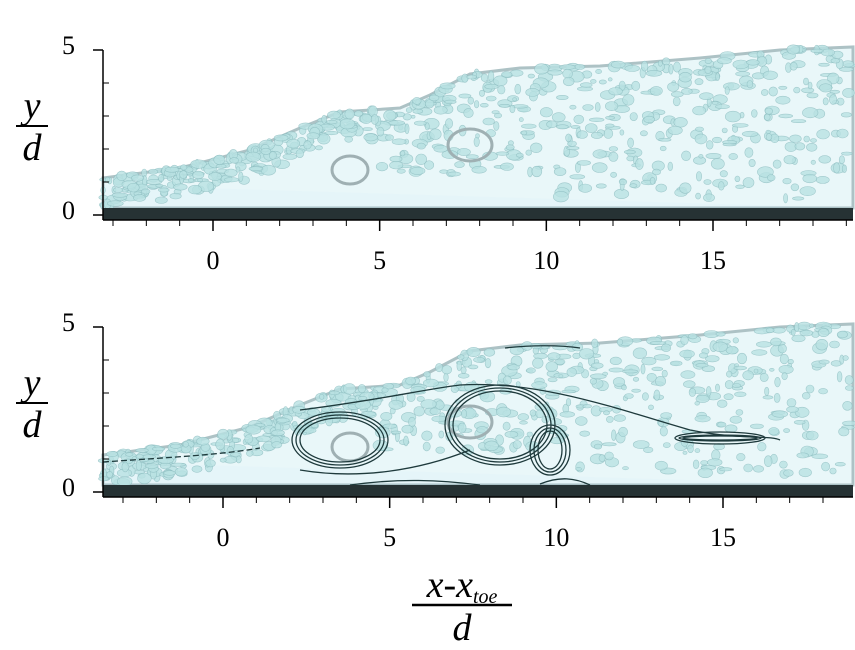 The width and height of the screenshot is (855, 650). What do you see at coordinates (478, 214) in the screenshot?
I see `bed-floor` at bounding box center [478, 214].